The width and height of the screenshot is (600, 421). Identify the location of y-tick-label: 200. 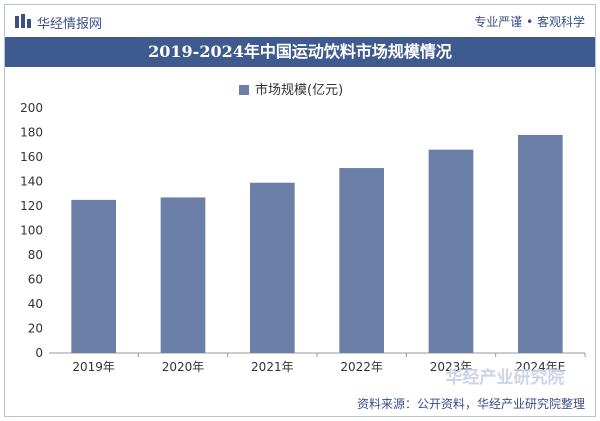
(31, 108).